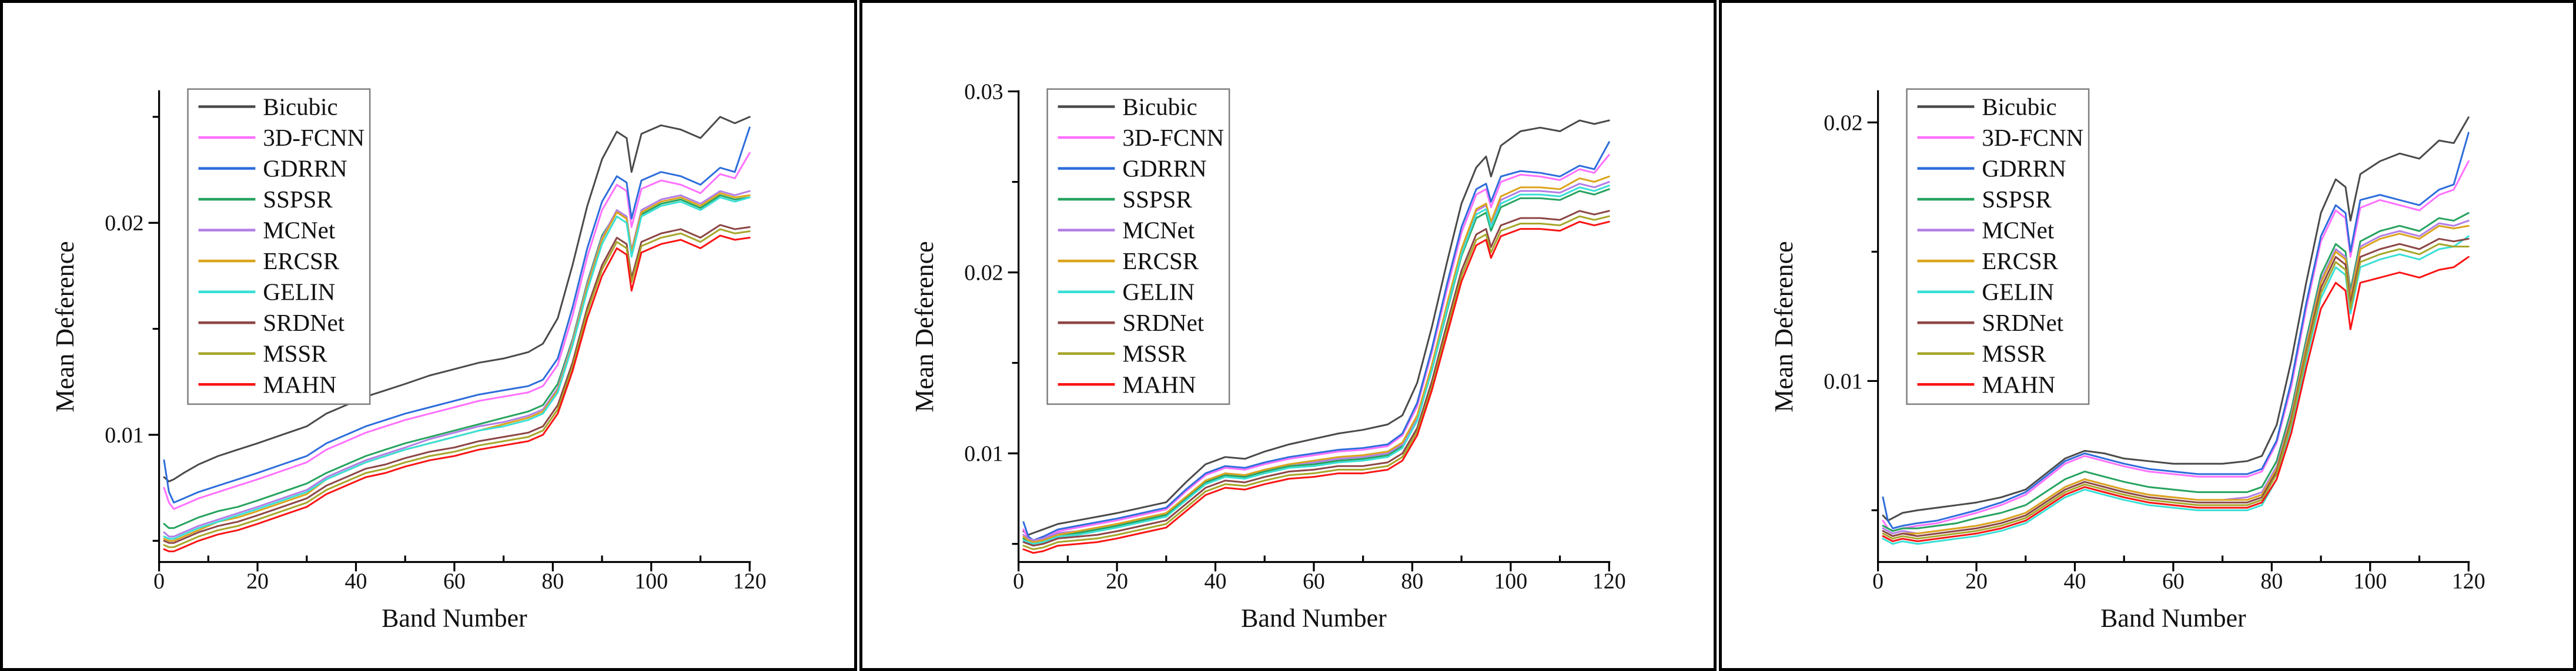  What do you see at coordinates (983, 92) in the screenshot?
I see `y-tick-label: 0.03` at bounding box center [983, 92].